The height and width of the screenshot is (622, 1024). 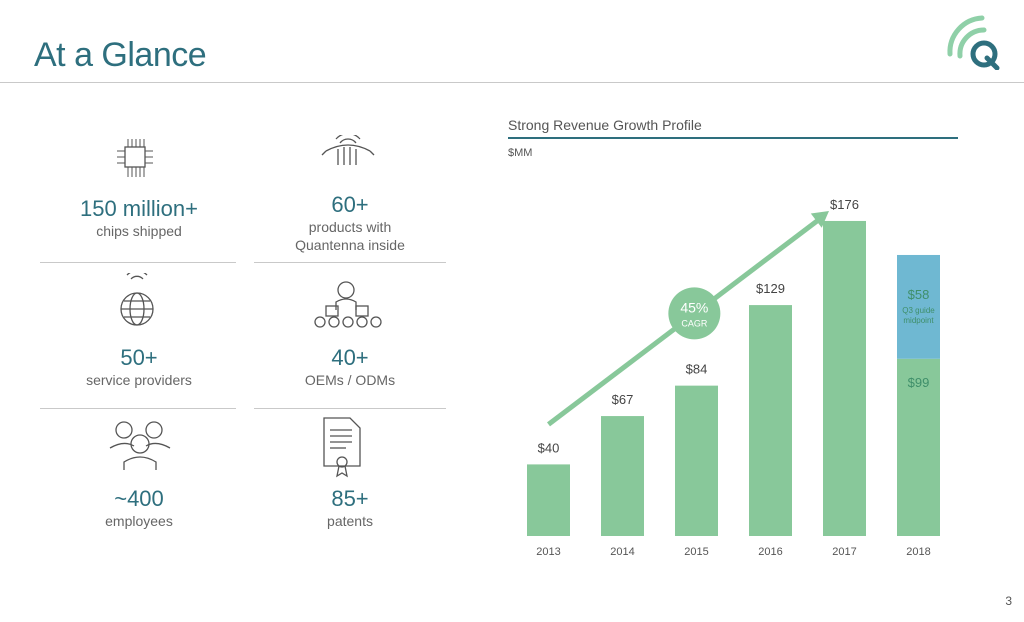 What do you see at coordinates (919, 382) in the screenshot?
I see `bar-data-label: $99` at bounding box center [919, 382].